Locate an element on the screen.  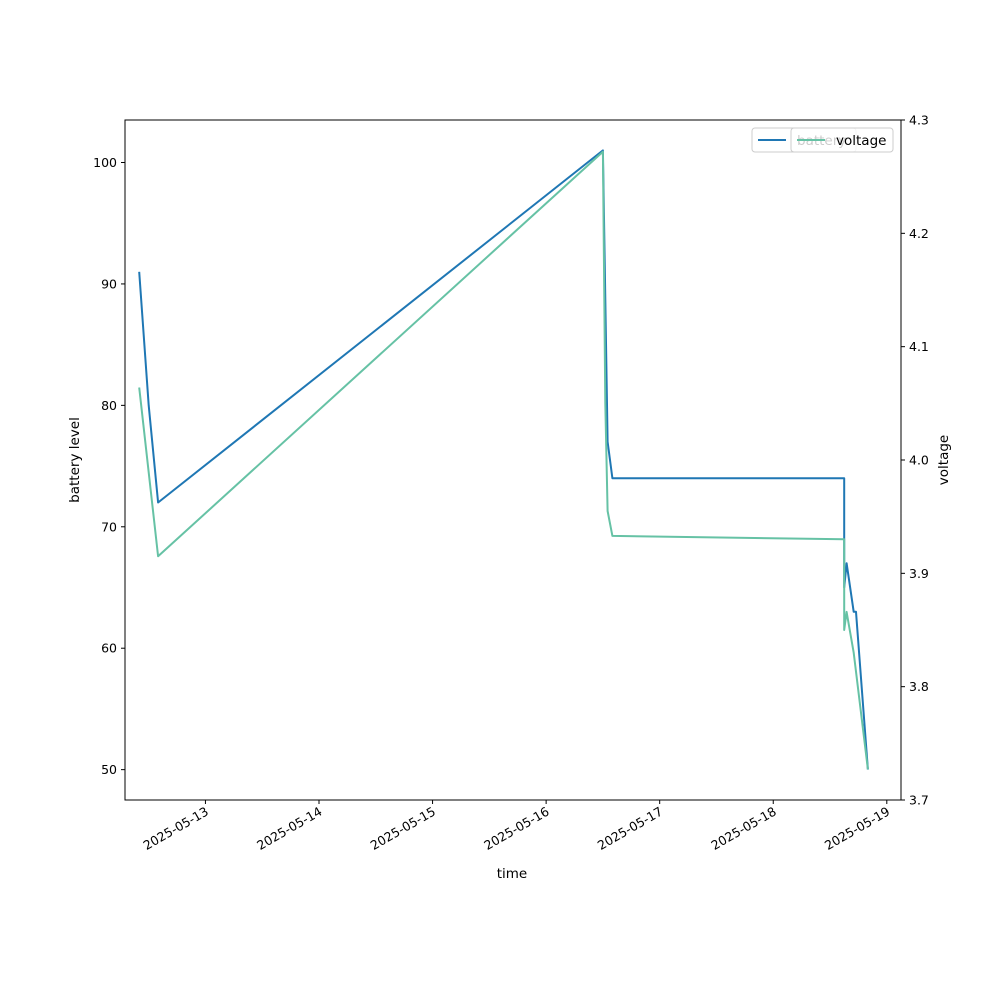
x-tick-label: 2025-05-15 is located at coordinates (403, 828).